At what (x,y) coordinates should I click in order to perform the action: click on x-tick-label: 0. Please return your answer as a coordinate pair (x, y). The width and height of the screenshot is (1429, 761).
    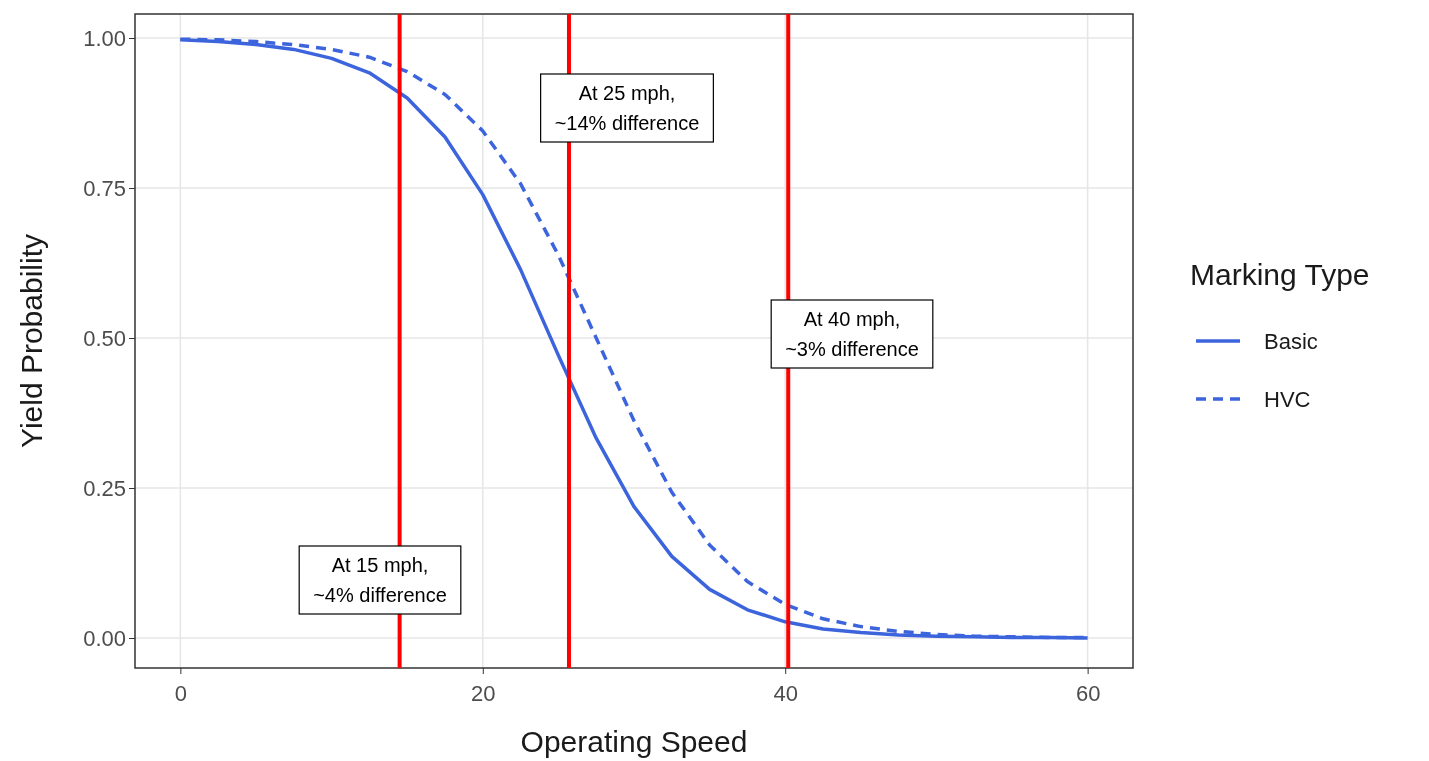
    Looking at the image, I should click on (180, 694).